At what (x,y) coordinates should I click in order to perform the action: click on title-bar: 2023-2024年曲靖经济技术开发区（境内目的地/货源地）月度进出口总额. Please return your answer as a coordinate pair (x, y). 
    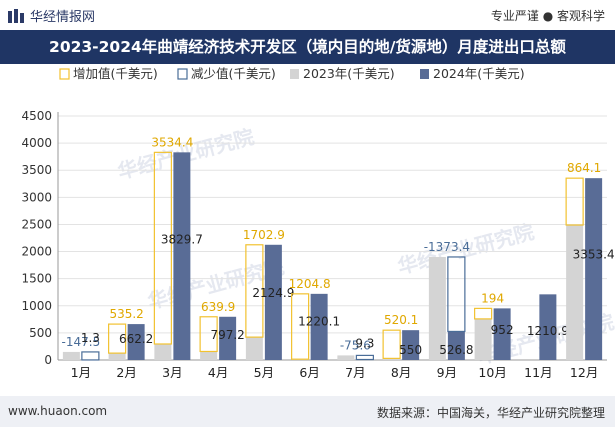
    Looking at the image, I should click on (307, 47).